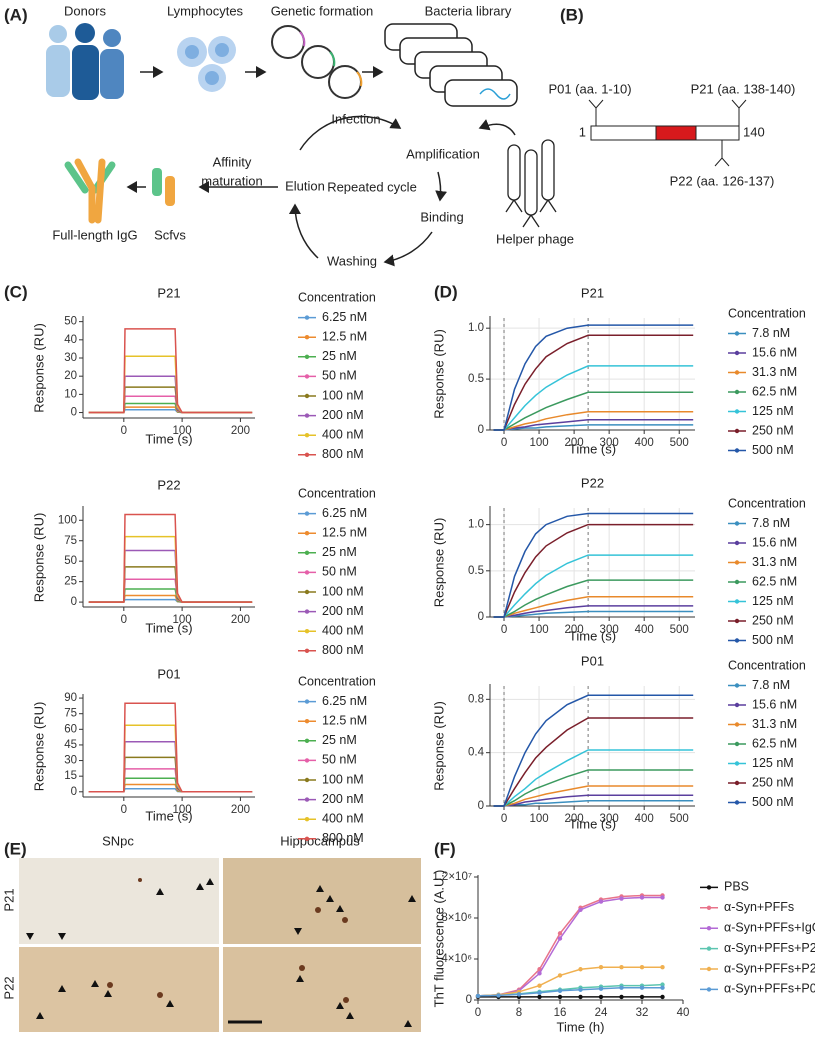 This screenshot has height=1041, width=815. What do you see at coordinates (70, 745) in the screenshot?
I see `y-tick-label: 45` at bounding box center [70, 745].